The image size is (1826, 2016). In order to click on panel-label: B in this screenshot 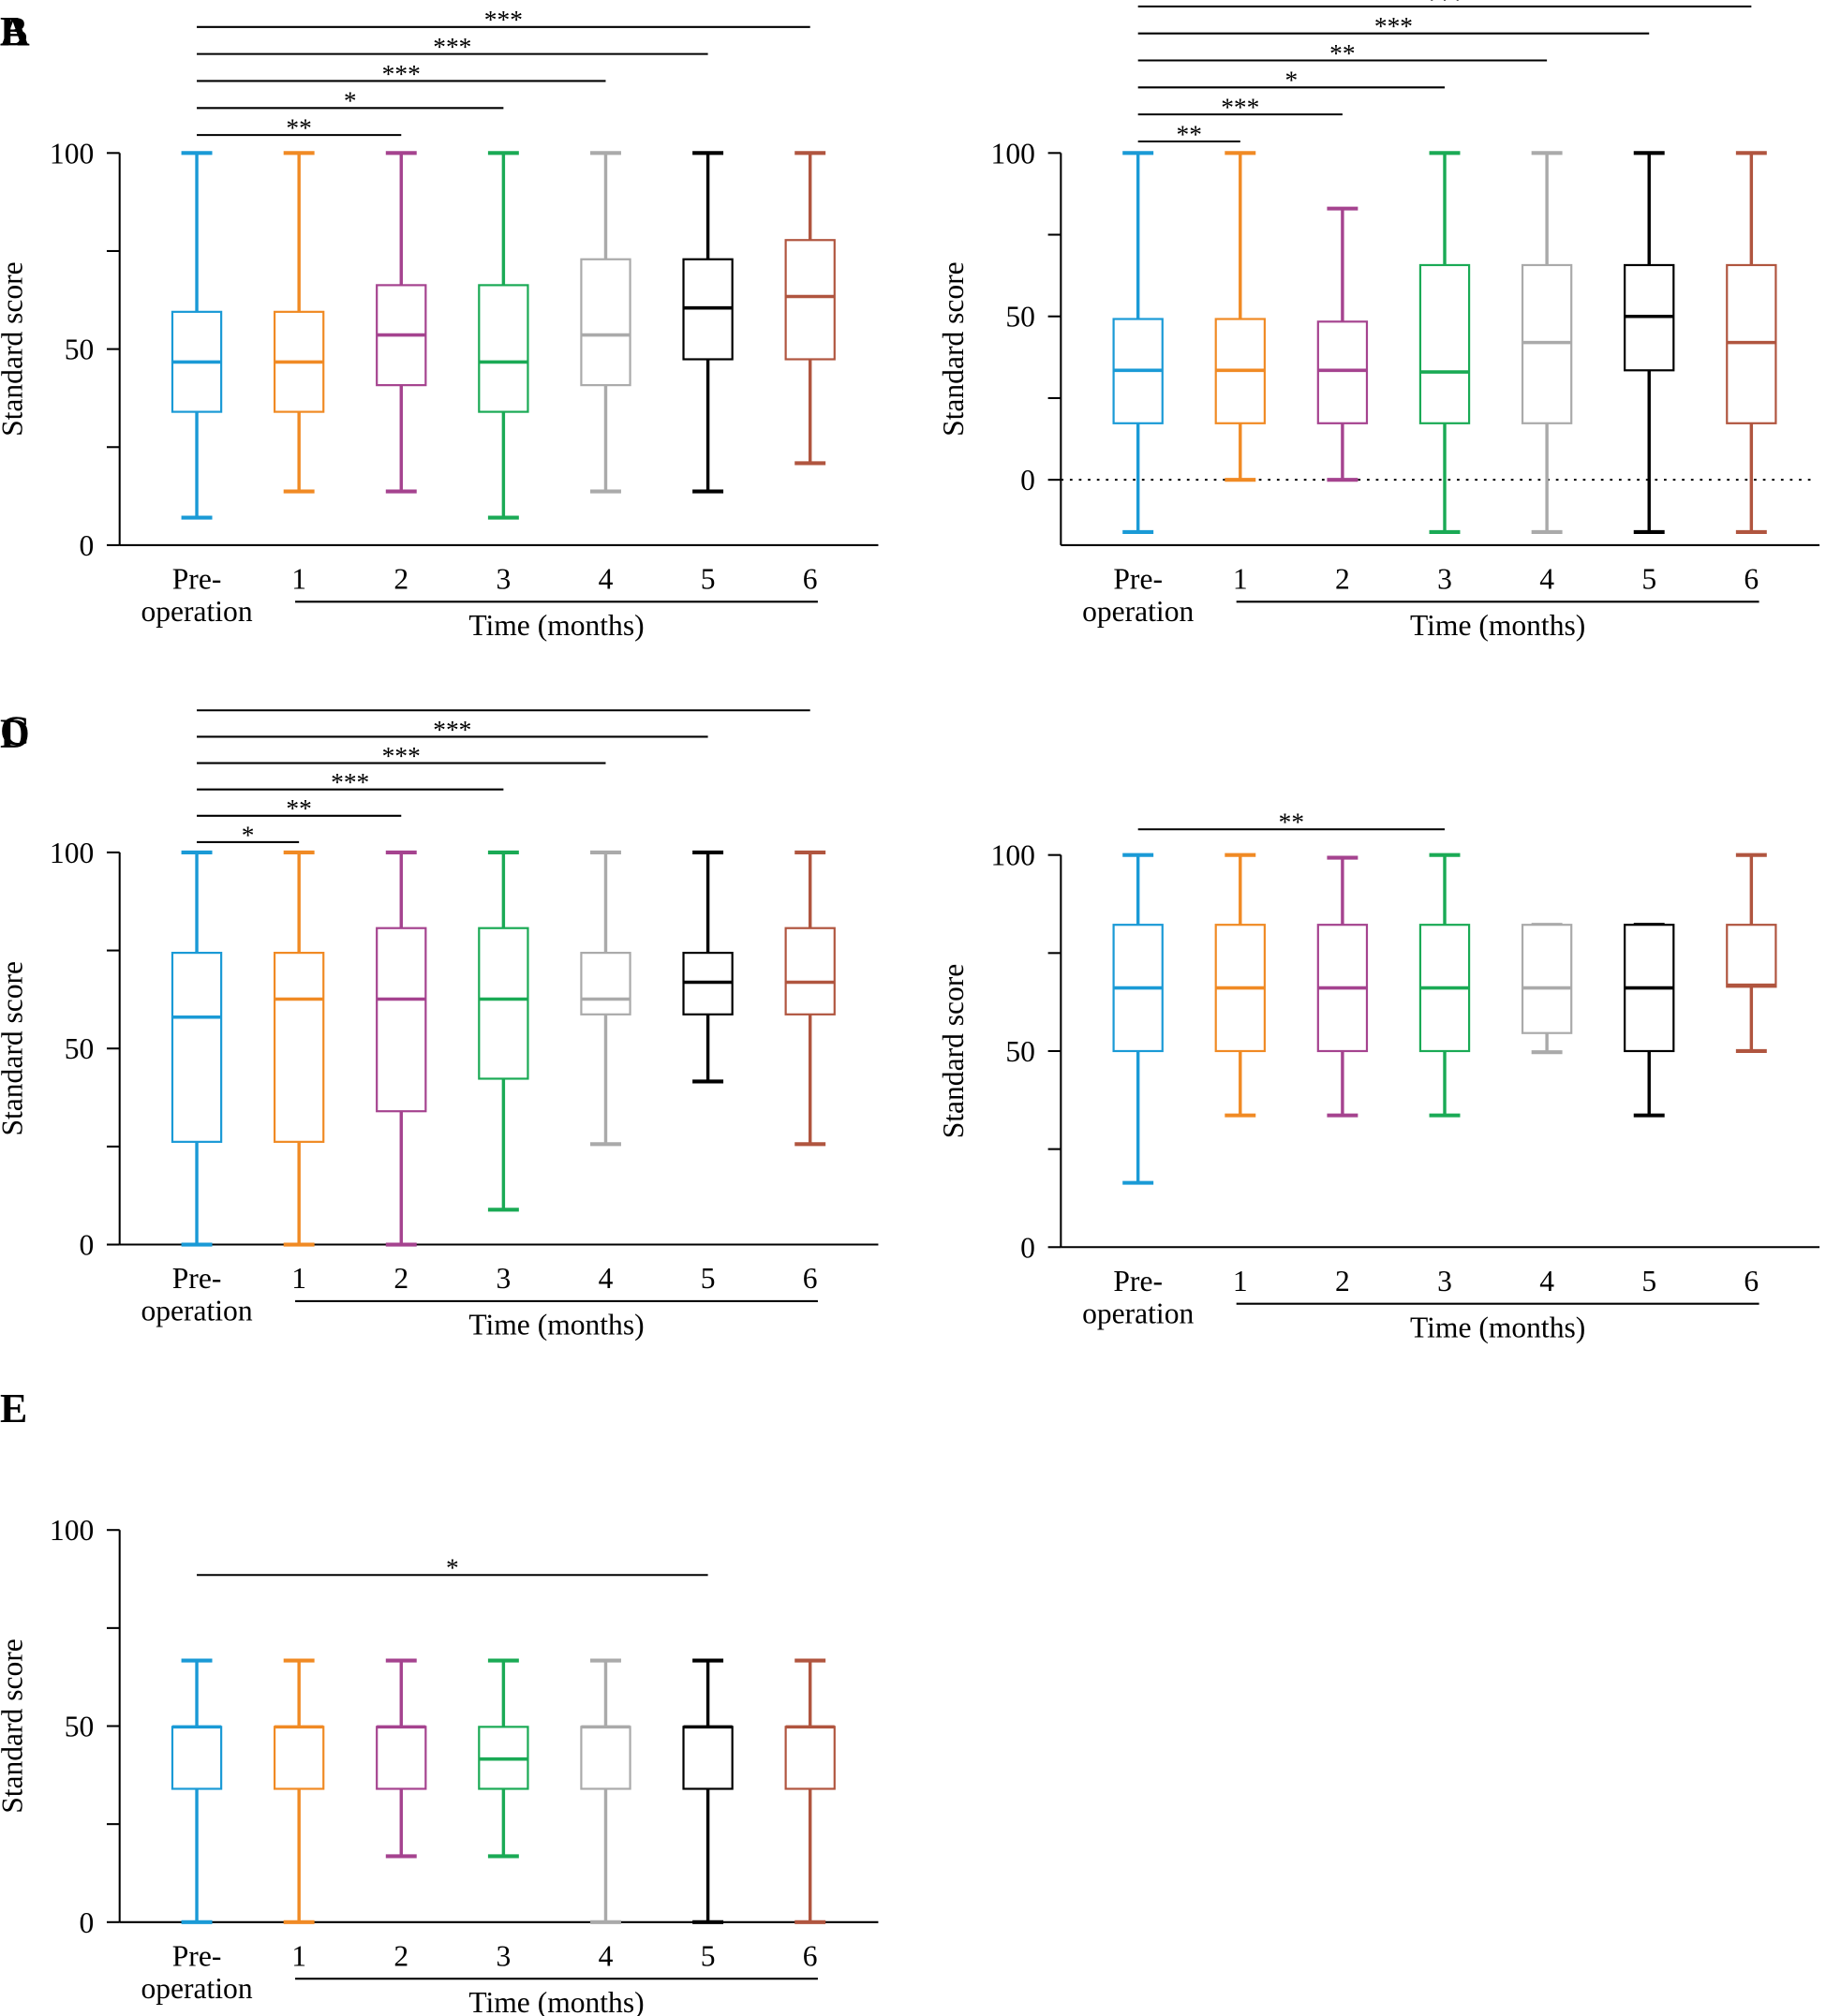, I will do `click(13, 31)`.